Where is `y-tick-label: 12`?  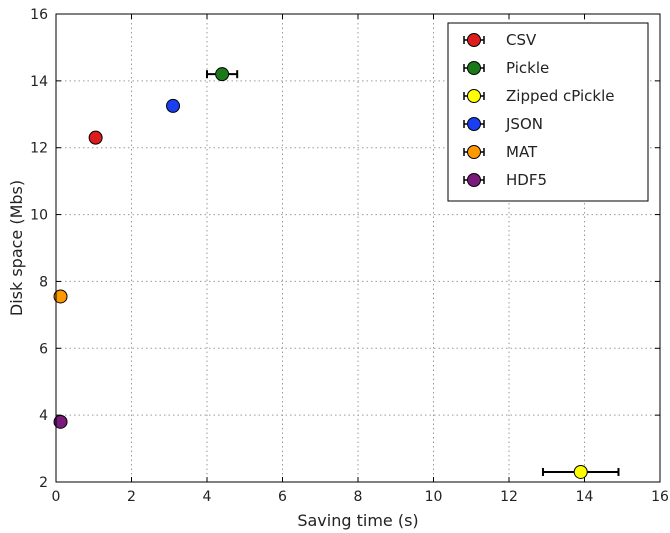 y-tick-label: 12 is located at coordinates (39, 149).